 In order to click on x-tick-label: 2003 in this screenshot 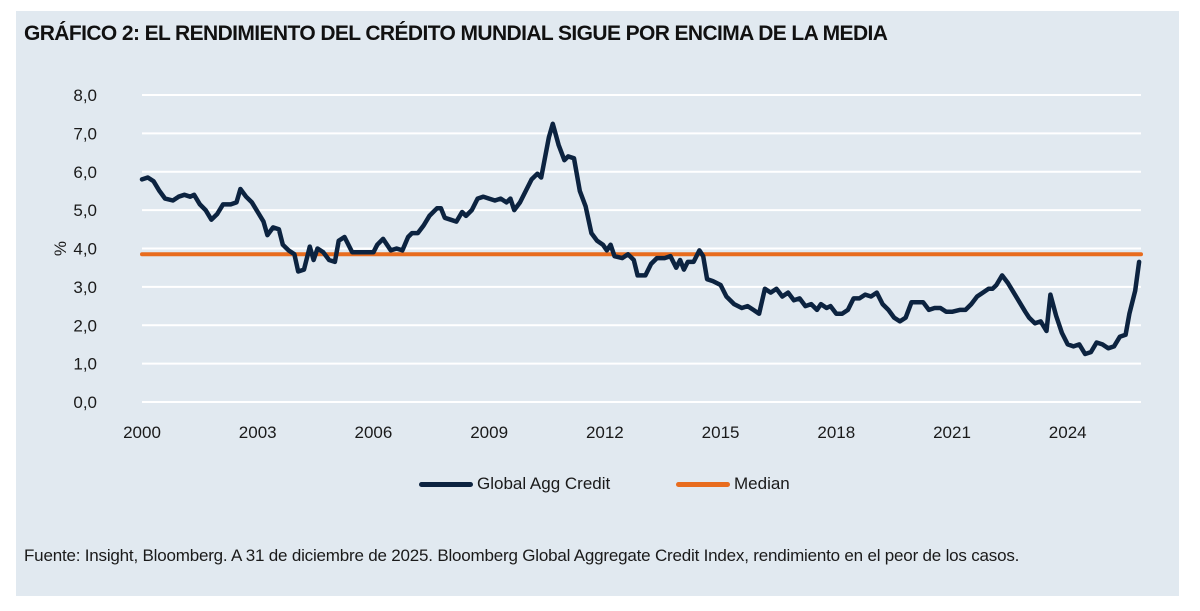, I will do `click(258, 432)`.